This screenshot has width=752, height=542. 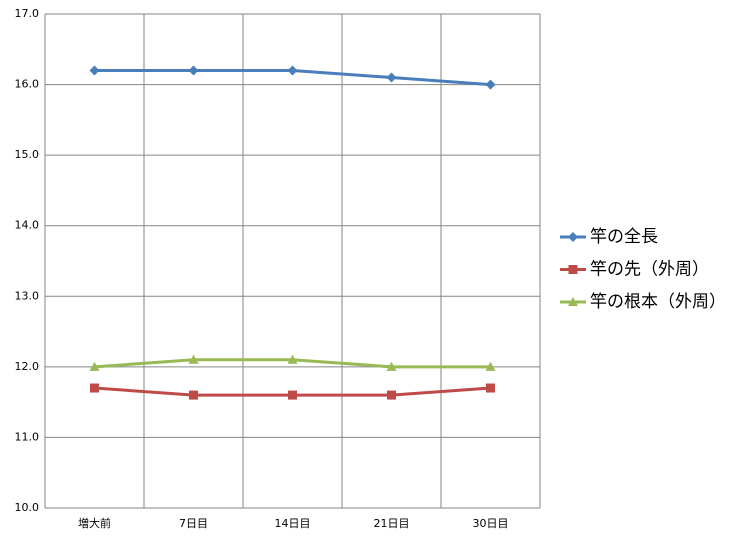 I want to click on x-tick-label: 14日目, so click(x=293, y=523).